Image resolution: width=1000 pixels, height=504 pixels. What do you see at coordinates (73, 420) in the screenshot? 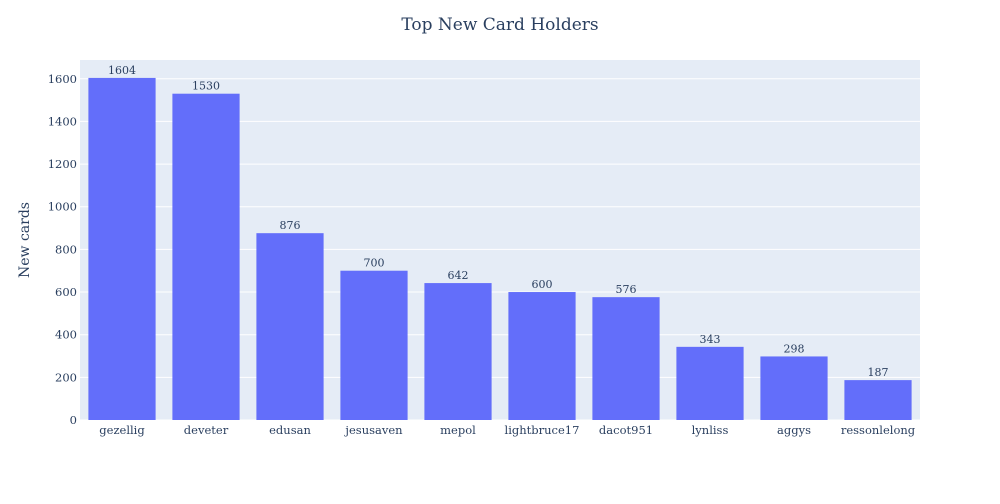
I see `y-tick-label: 0` at bounding box center [73, 420].